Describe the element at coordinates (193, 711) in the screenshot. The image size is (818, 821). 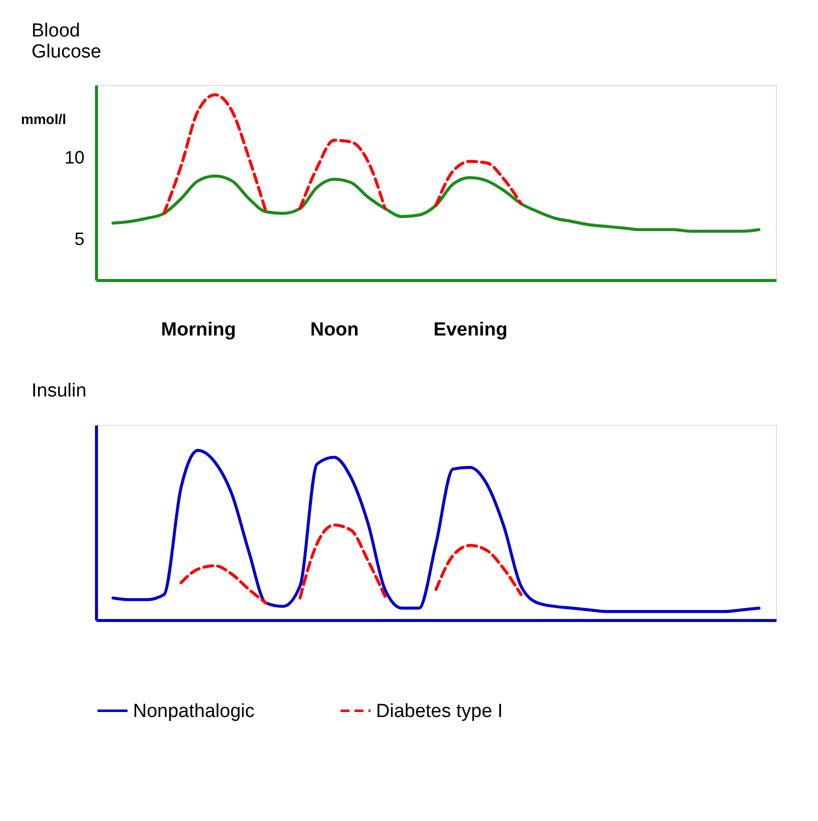
I see `legend-label: Nonpathalogic` at that location.